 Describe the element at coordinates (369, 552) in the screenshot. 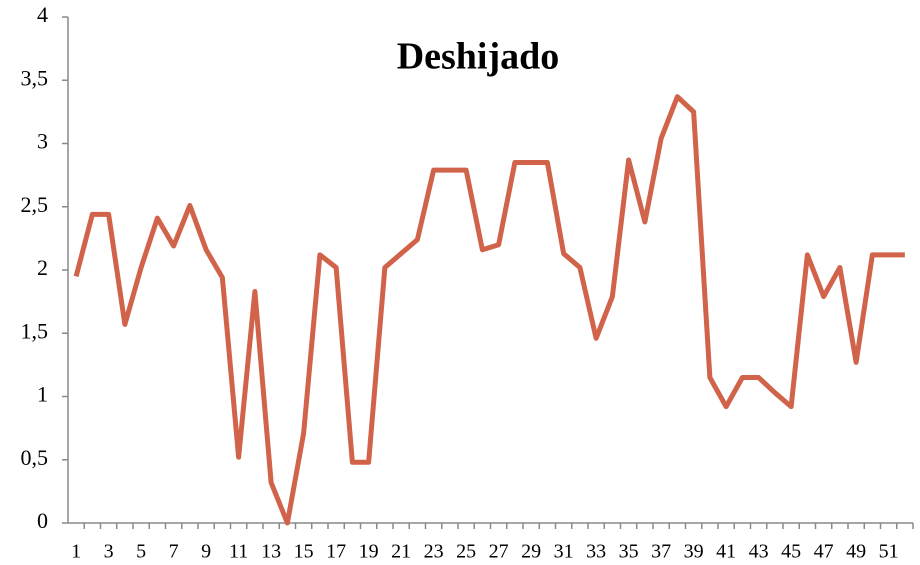

I see `x-tick-label: 19` at that location.